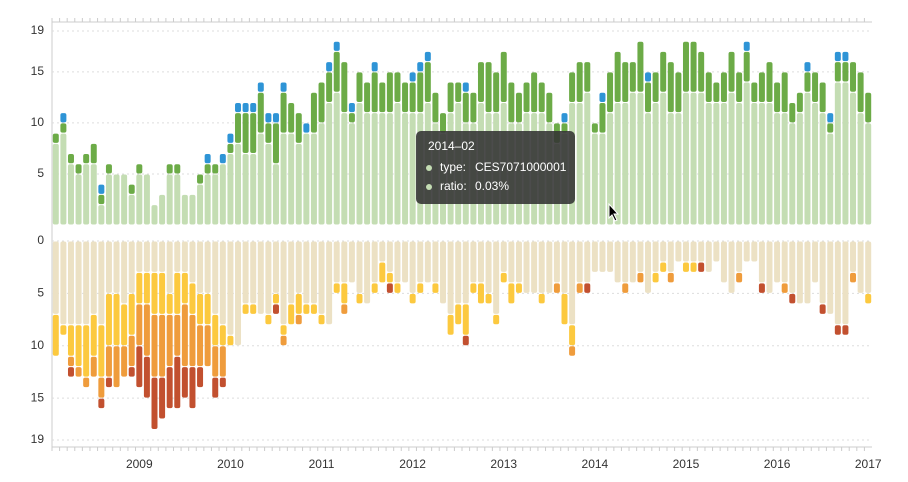 The height and width of the screenshot is (482, 908). Describe the element at coordinates (521, 167) in the screenshot. I see `tooltip-value: CES7071000001` at that location.